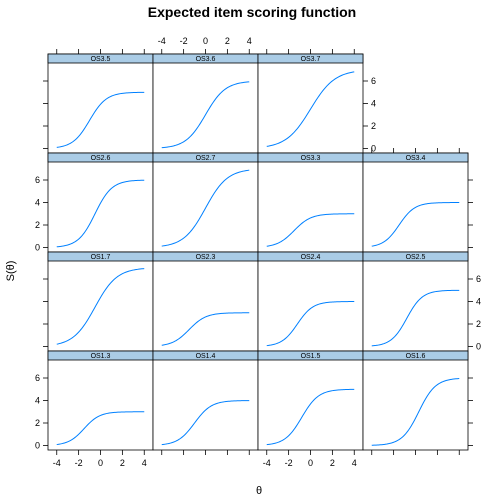 Image resolution: width=504 pixels, height=504 pixels. What do you see at coordinates (205, 41) in the screenshot?
I see `x-tick-label-top: 0` at bounding box center [205, 41].